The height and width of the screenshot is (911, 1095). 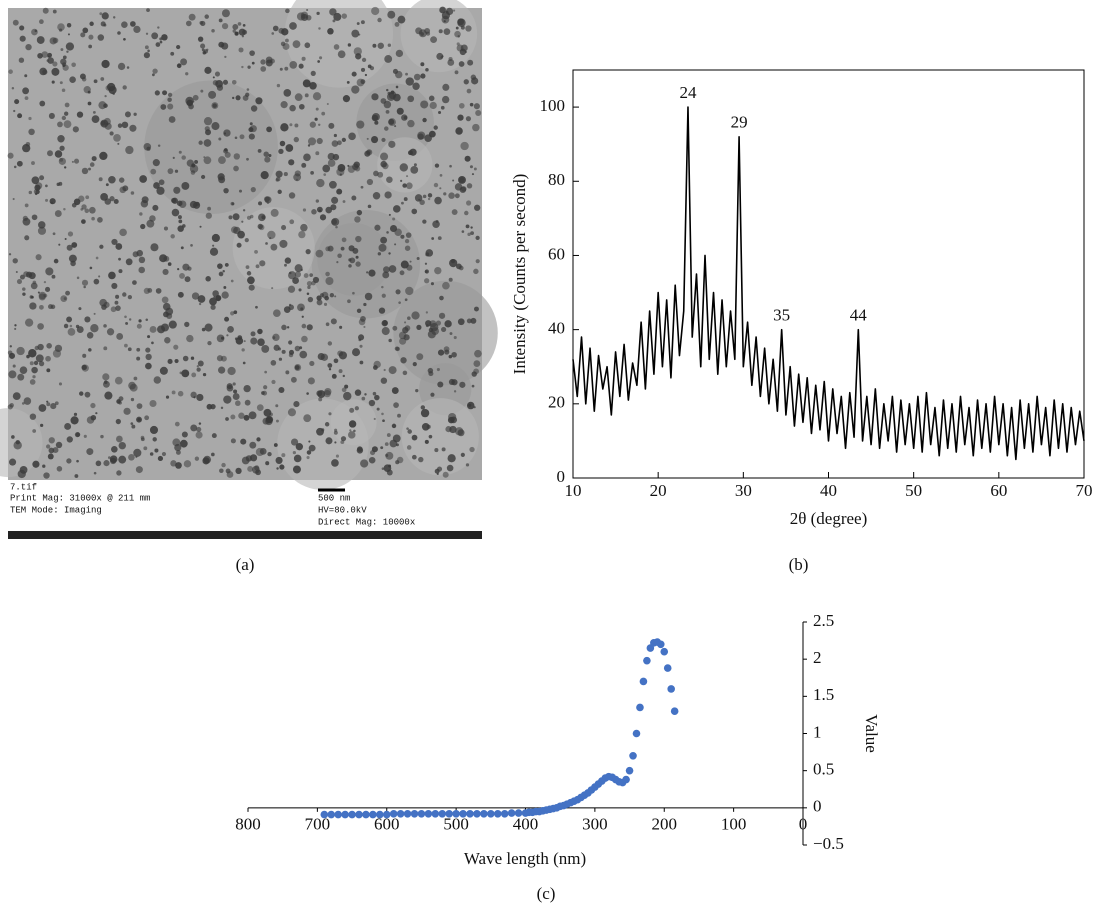 I want to click on y-tick-label: 60, so click(x=556, y=253).